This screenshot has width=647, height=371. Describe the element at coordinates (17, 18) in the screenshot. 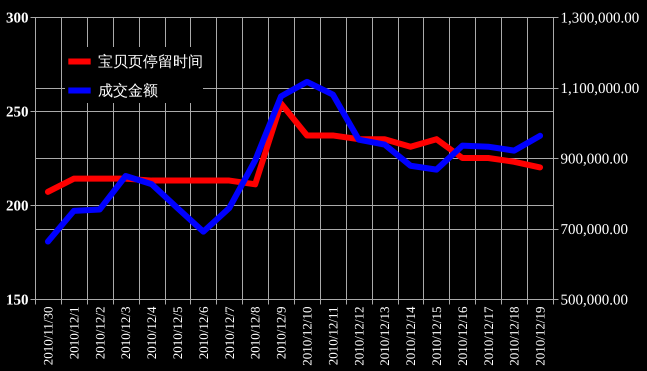

I see `y-tick-label: 300` at that location.